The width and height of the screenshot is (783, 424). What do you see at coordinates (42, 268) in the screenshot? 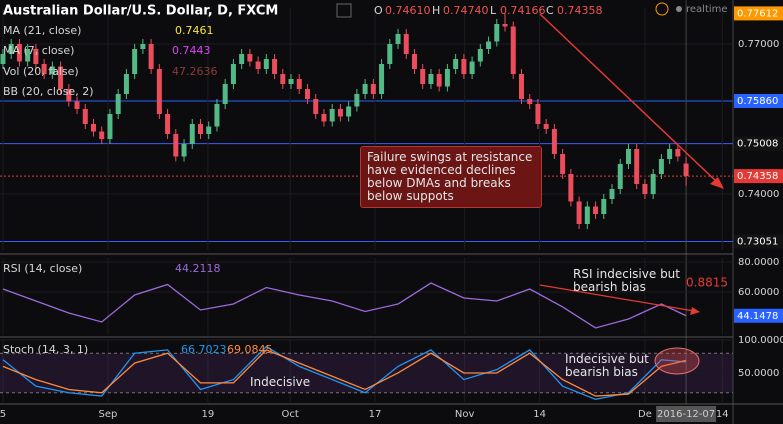
I see `indicator-name: RSI (14, close)` at bounding box center [42, 268].